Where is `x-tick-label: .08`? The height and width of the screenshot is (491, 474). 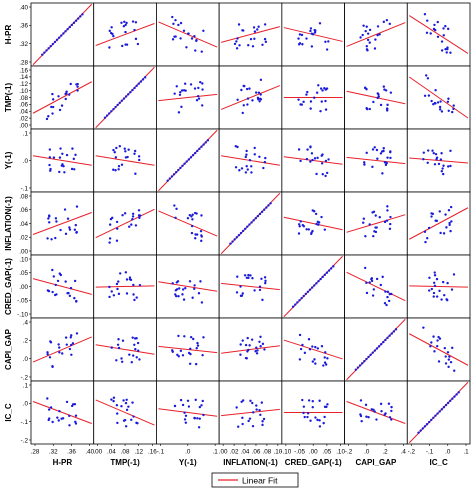 x-tick-label: .08 is located at coordinates (125, 452).